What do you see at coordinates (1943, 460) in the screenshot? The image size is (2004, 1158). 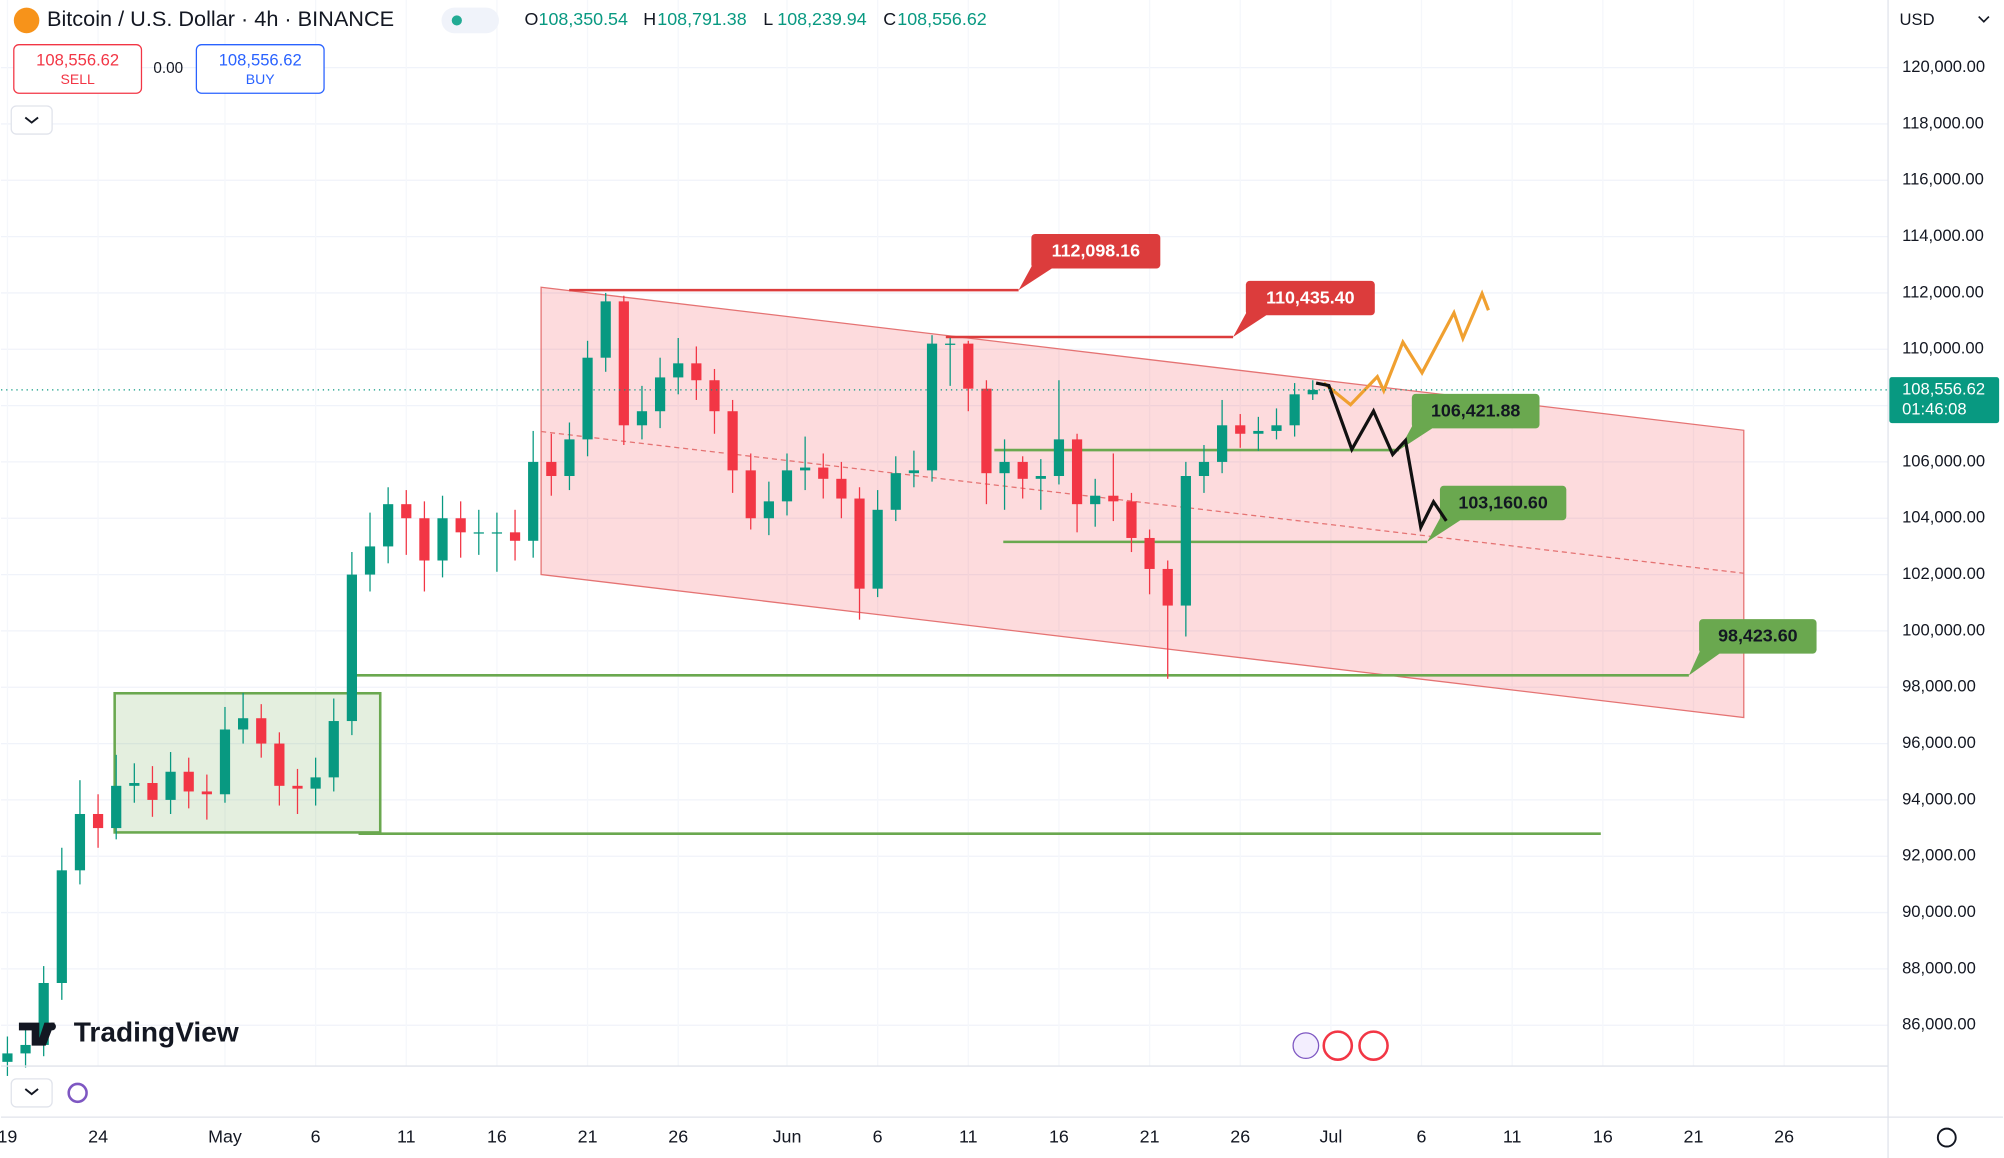 I see `y-tick-label: 106,000.00` at bounding box center [1943, 460].